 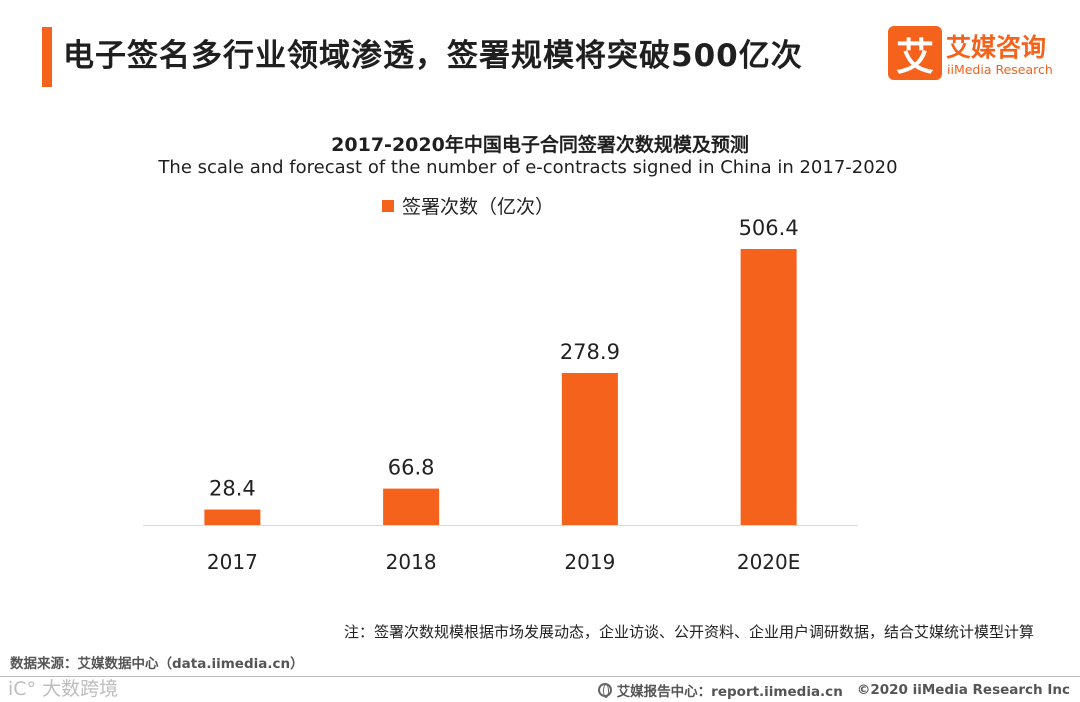 What do you see at coordinates (589, 562) in the screenshot?
I see `x-tick-label-2019: 2019` at bounding box center [589, 562].